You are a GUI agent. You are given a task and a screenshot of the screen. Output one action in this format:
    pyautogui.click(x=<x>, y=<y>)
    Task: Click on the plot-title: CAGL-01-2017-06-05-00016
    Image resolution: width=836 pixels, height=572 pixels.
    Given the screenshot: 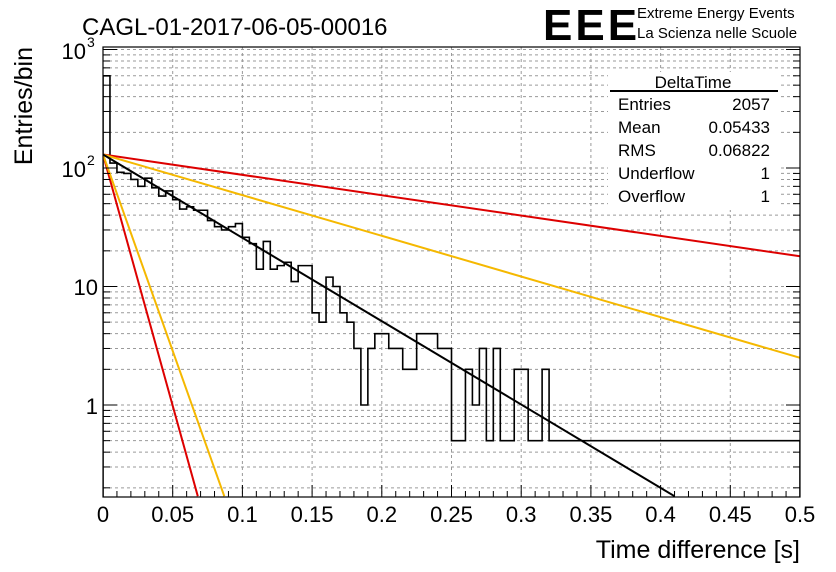 What is the action you would take?
    pyautogui.click(x=235, y=27)
    